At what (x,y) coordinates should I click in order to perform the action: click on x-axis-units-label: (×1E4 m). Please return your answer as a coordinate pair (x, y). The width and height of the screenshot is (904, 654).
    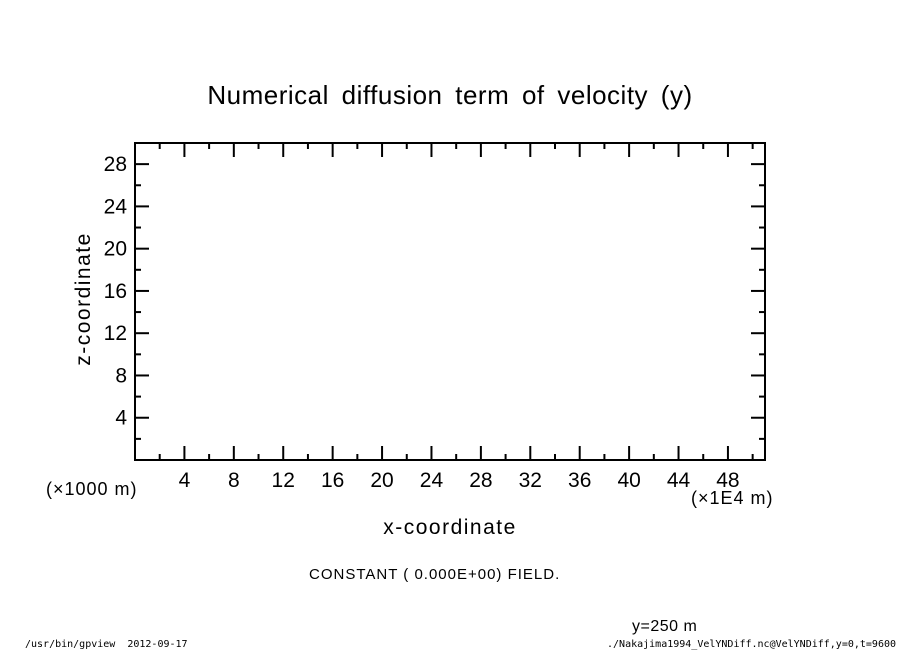
    Looking at the image, I should click on (732, 498).